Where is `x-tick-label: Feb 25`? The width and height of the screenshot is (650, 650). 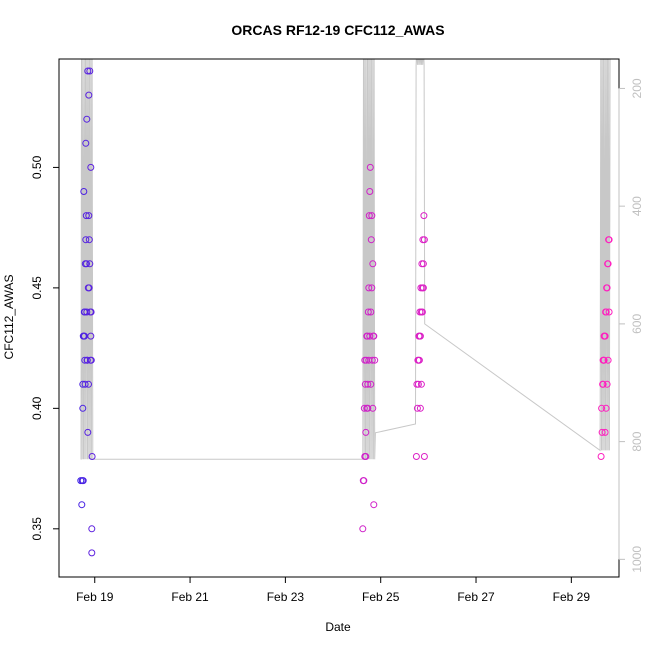
x-tick-label: Feb 25 is located at coordinates (381, 597).